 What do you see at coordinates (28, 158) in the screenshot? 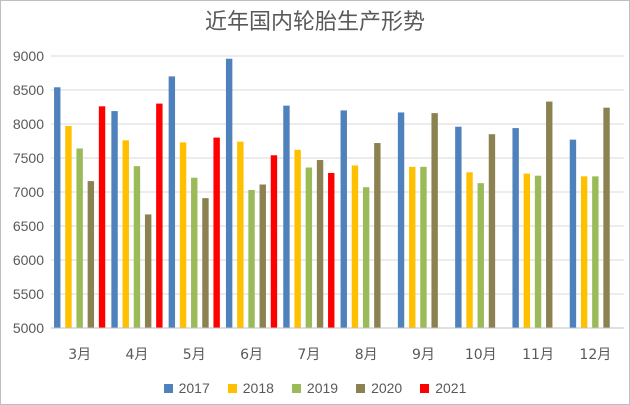
I see `y-tick-label: 7500` at bounding box center [28, 158].